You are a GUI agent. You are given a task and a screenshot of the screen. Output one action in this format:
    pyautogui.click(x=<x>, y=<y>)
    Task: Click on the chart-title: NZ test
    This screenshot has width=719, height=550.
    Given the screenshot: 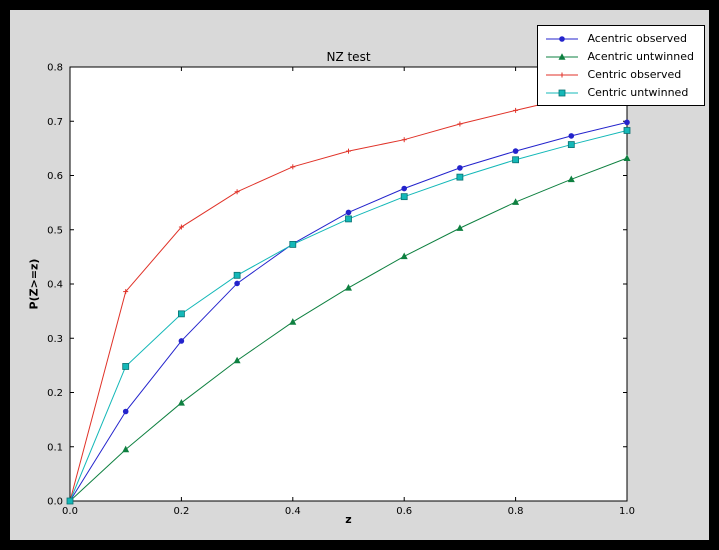 What is the action you would take?
    pyautogui.click(x=348, y=57)
    